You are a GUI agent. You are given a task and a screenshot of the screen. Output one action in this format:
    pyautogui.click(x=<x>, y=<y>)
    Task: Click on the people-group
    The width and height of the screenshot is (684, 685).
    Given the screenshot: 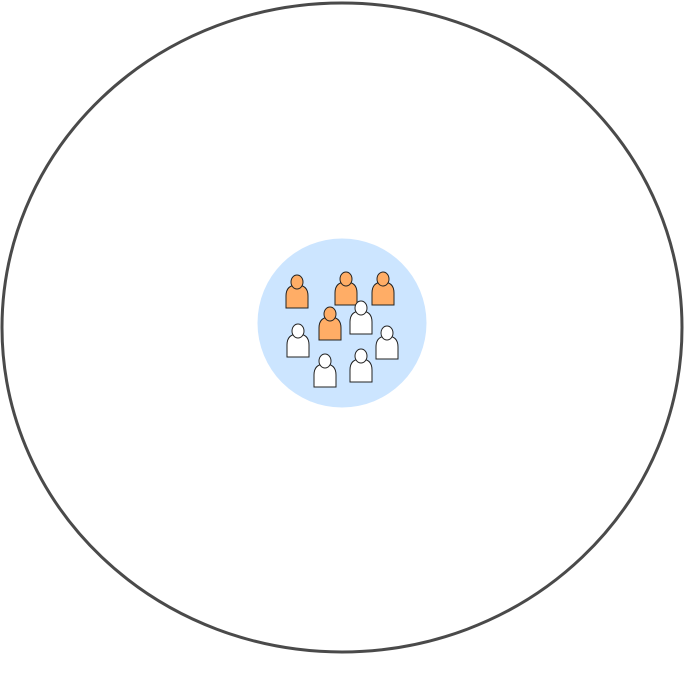 What is the action you would take?
    pyautogui.click(x=342, y=329)
    